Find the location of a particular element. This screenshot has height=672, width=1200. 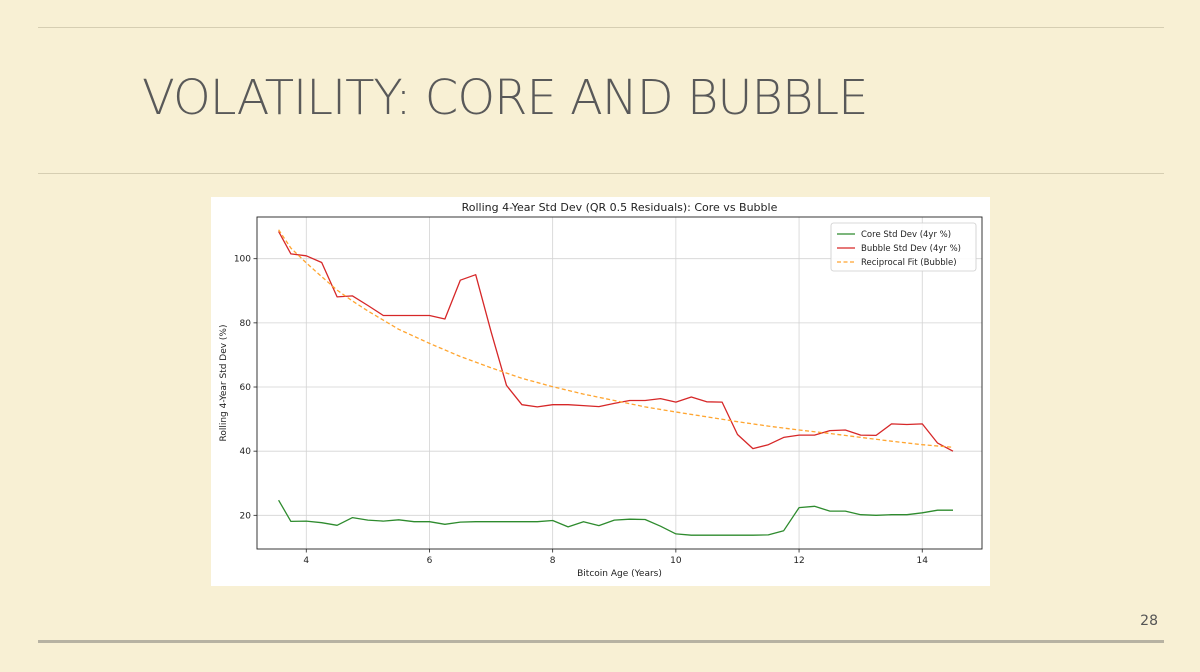

x-tick-label: 10 is located at coordinates (676, 561).